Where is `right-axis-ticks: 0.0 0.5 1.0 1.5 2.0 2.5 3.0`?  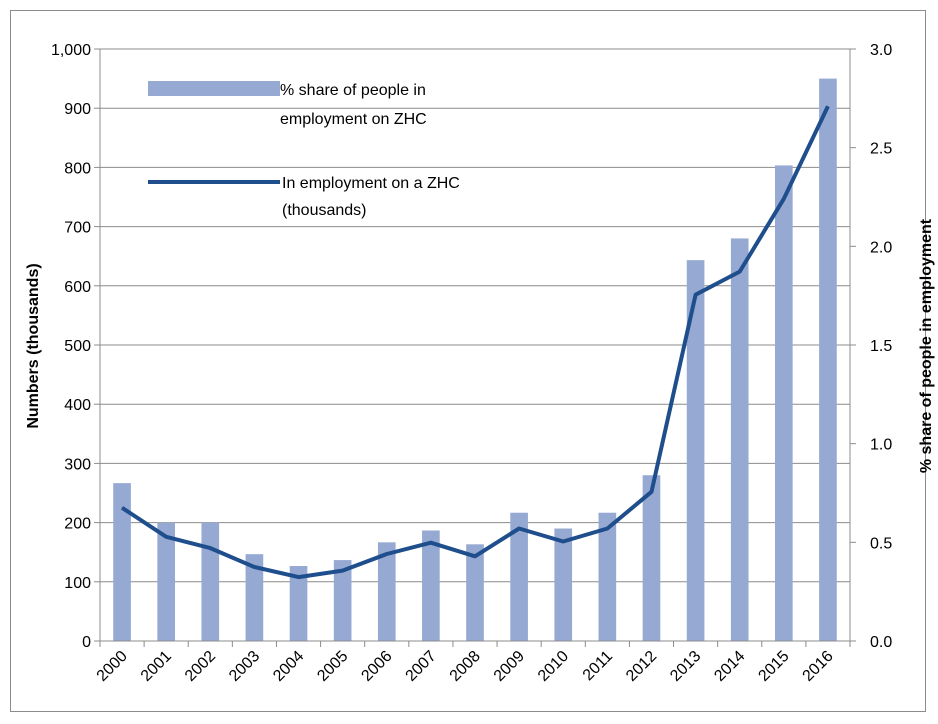
right-axis-ticks: 0.0 0.5 1.0 1.5 2.0 2.5 3.0 is located at coordinates (871, 346).